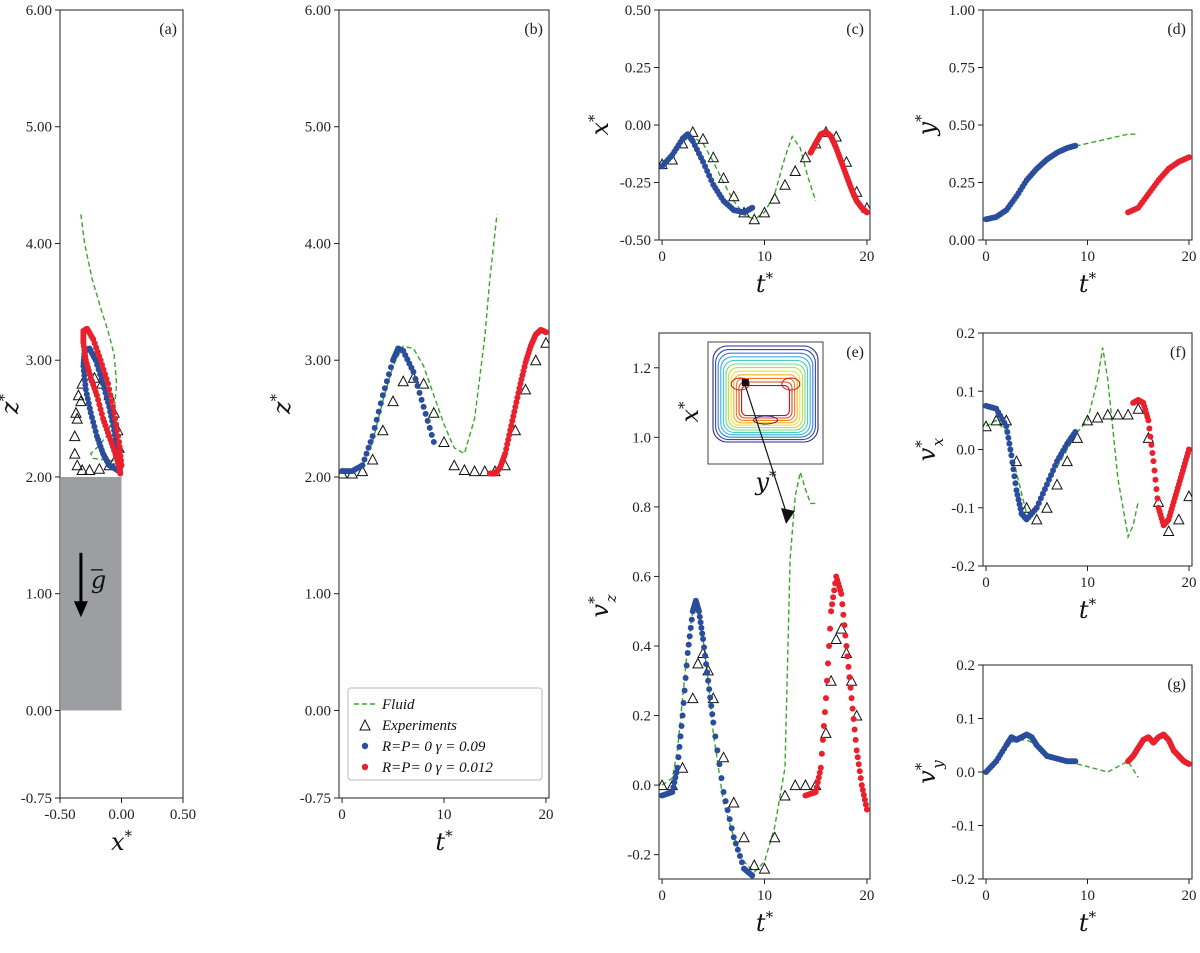 This screenshot has height=953, width=1200. I want to click on x-tick-label: 0, so click(662, 257).